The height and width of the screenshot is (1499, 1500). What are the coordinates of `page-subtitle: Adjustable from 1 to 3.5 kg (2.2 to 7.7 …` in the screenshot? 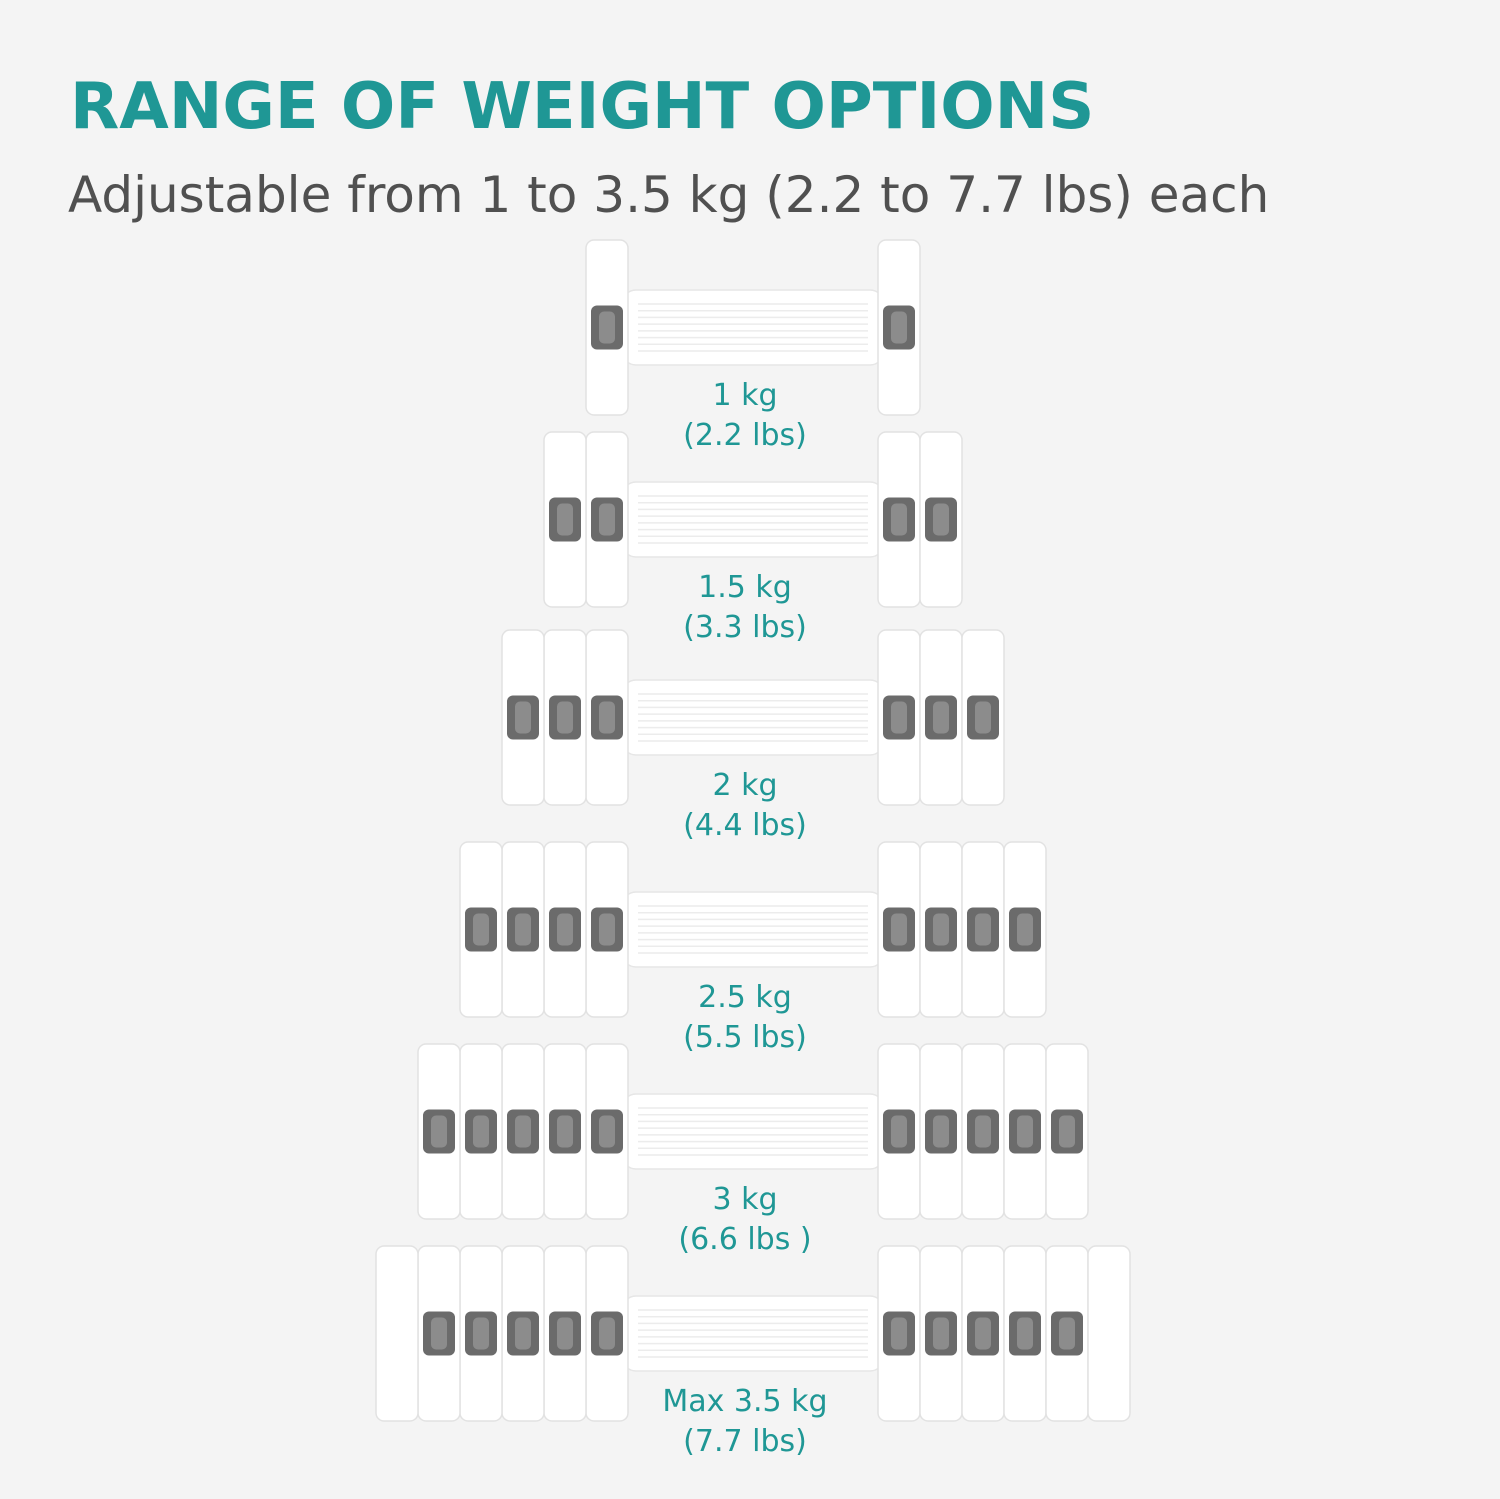 It's located at (669, 195).